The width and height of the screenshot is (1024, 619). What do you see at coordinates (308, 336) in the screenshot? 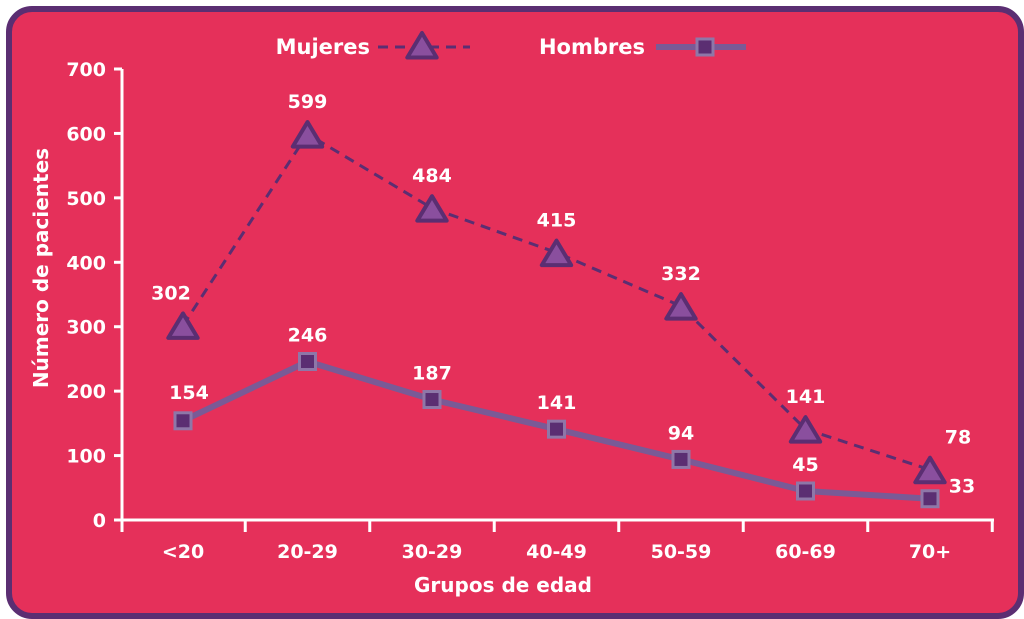
I see `data-label-hombres: 246` at bounding box center [308, 336].